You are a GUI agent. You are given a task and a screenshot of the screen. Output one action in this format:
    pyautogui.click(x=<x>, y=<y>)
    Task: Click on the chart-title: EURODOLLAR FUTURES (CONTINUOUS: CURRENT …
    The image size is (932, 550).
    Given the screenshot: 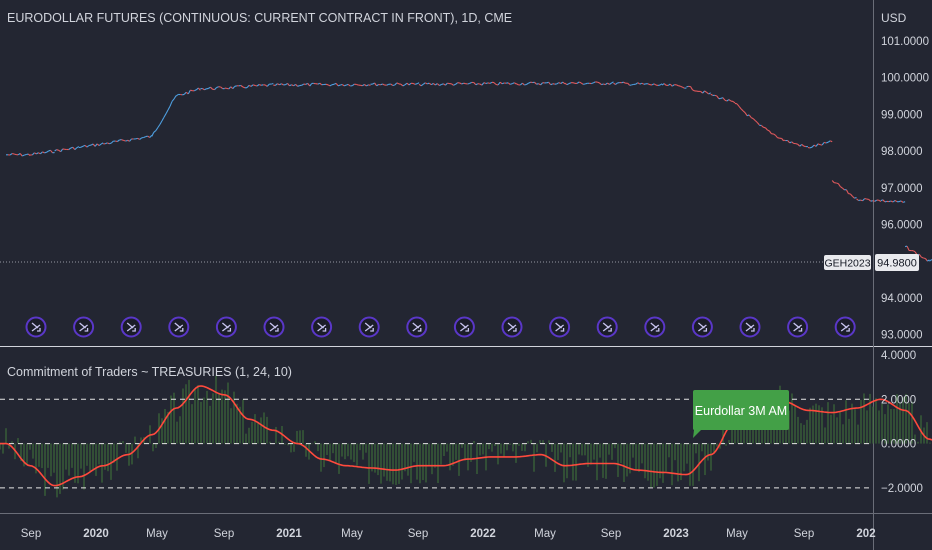 What is the action you would take?
    pyautogui.click(x=259, y=18)
    